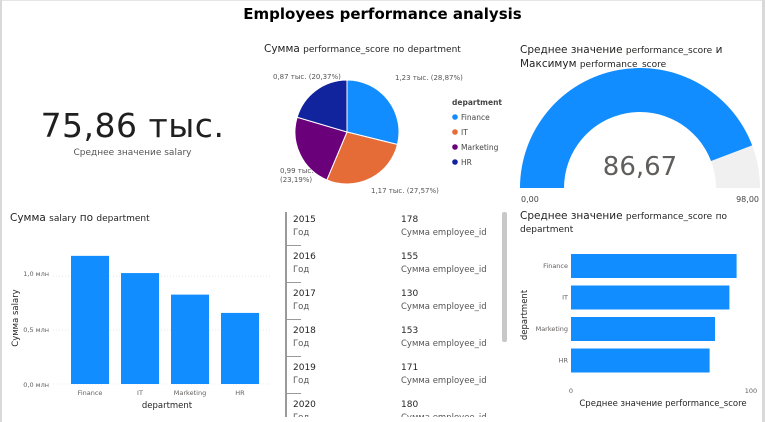 The image size is (765, 422). What do you see at coordinates (650, 297) in the screenshot?
I see `perf-bar-it` at bounding box center [650, 297].